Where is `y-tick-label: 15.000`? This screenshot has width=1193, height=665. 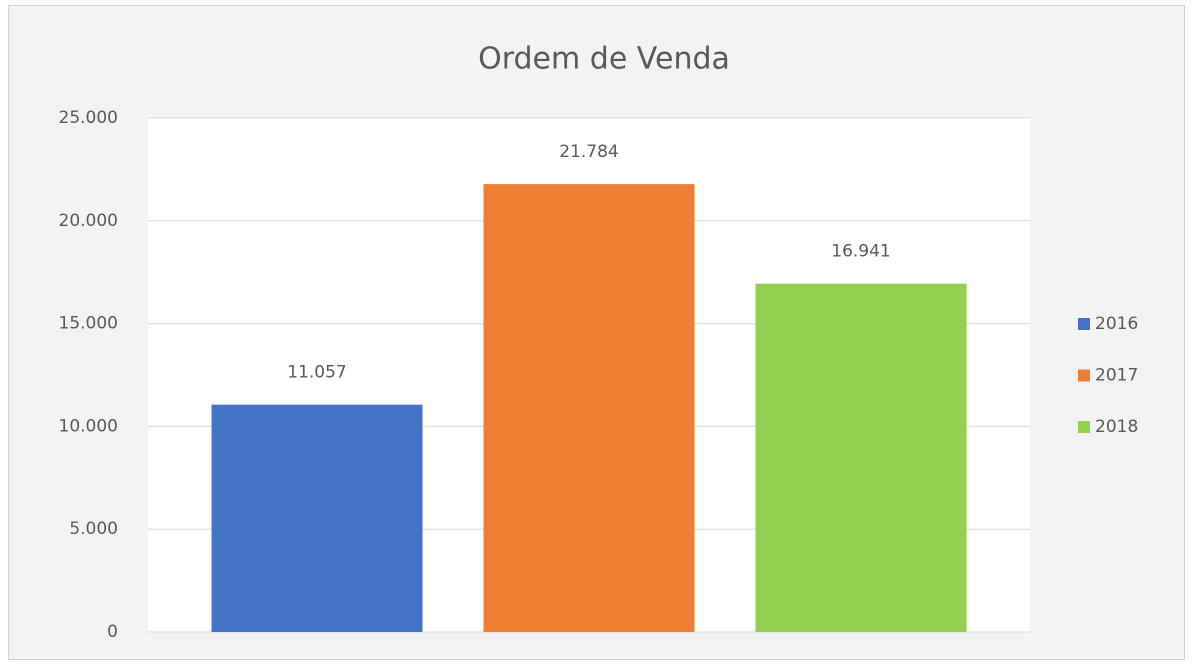
y-tick-label: 15.000 is located at coordinates (88, 324).